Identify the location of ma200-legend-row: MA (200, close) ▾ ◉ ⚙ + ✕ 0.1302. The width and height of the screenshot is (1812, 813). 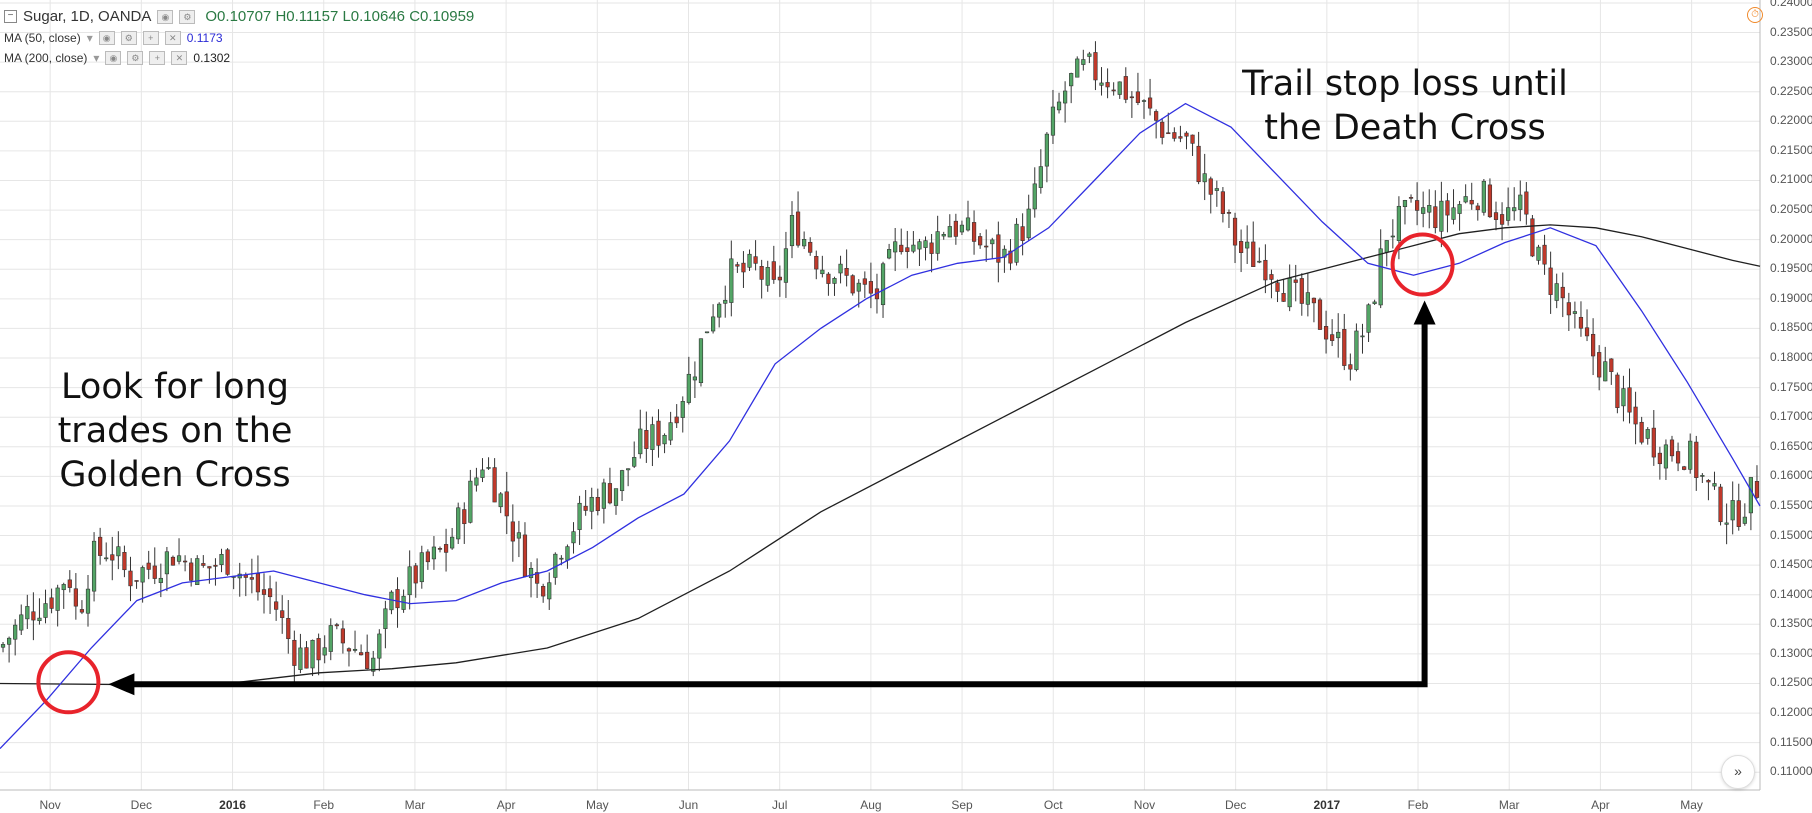
(117, 58).